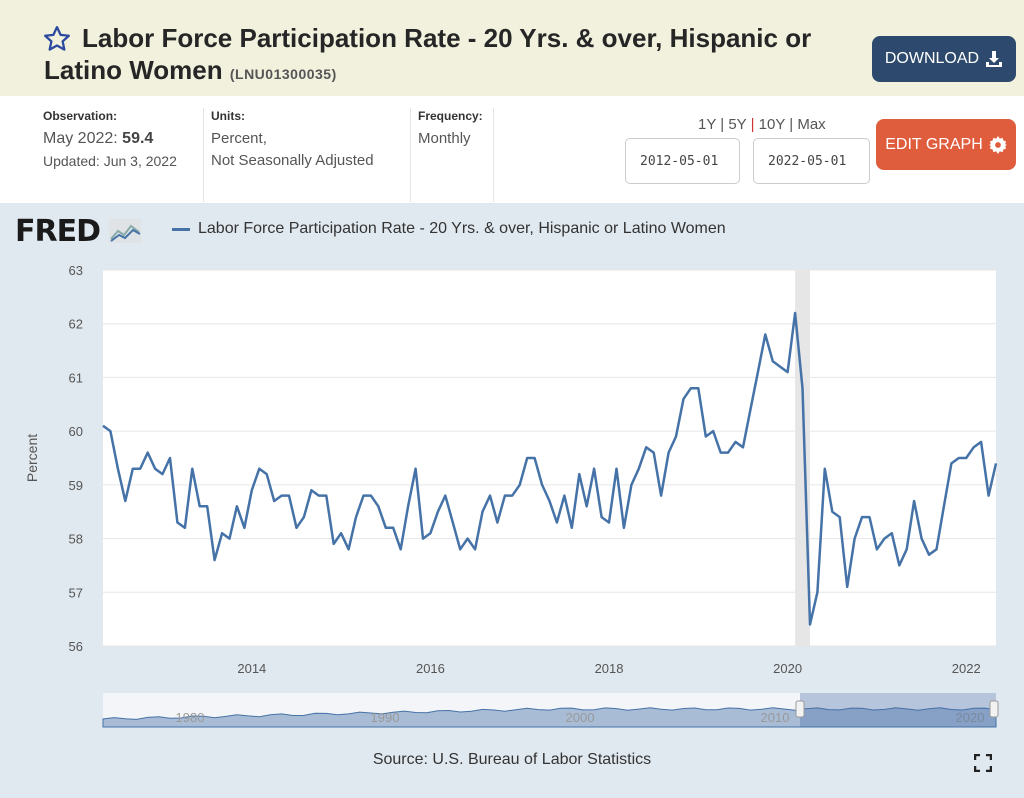  I want to click on edit-graph-label: EDIT GRAPH, so click(934, 144).